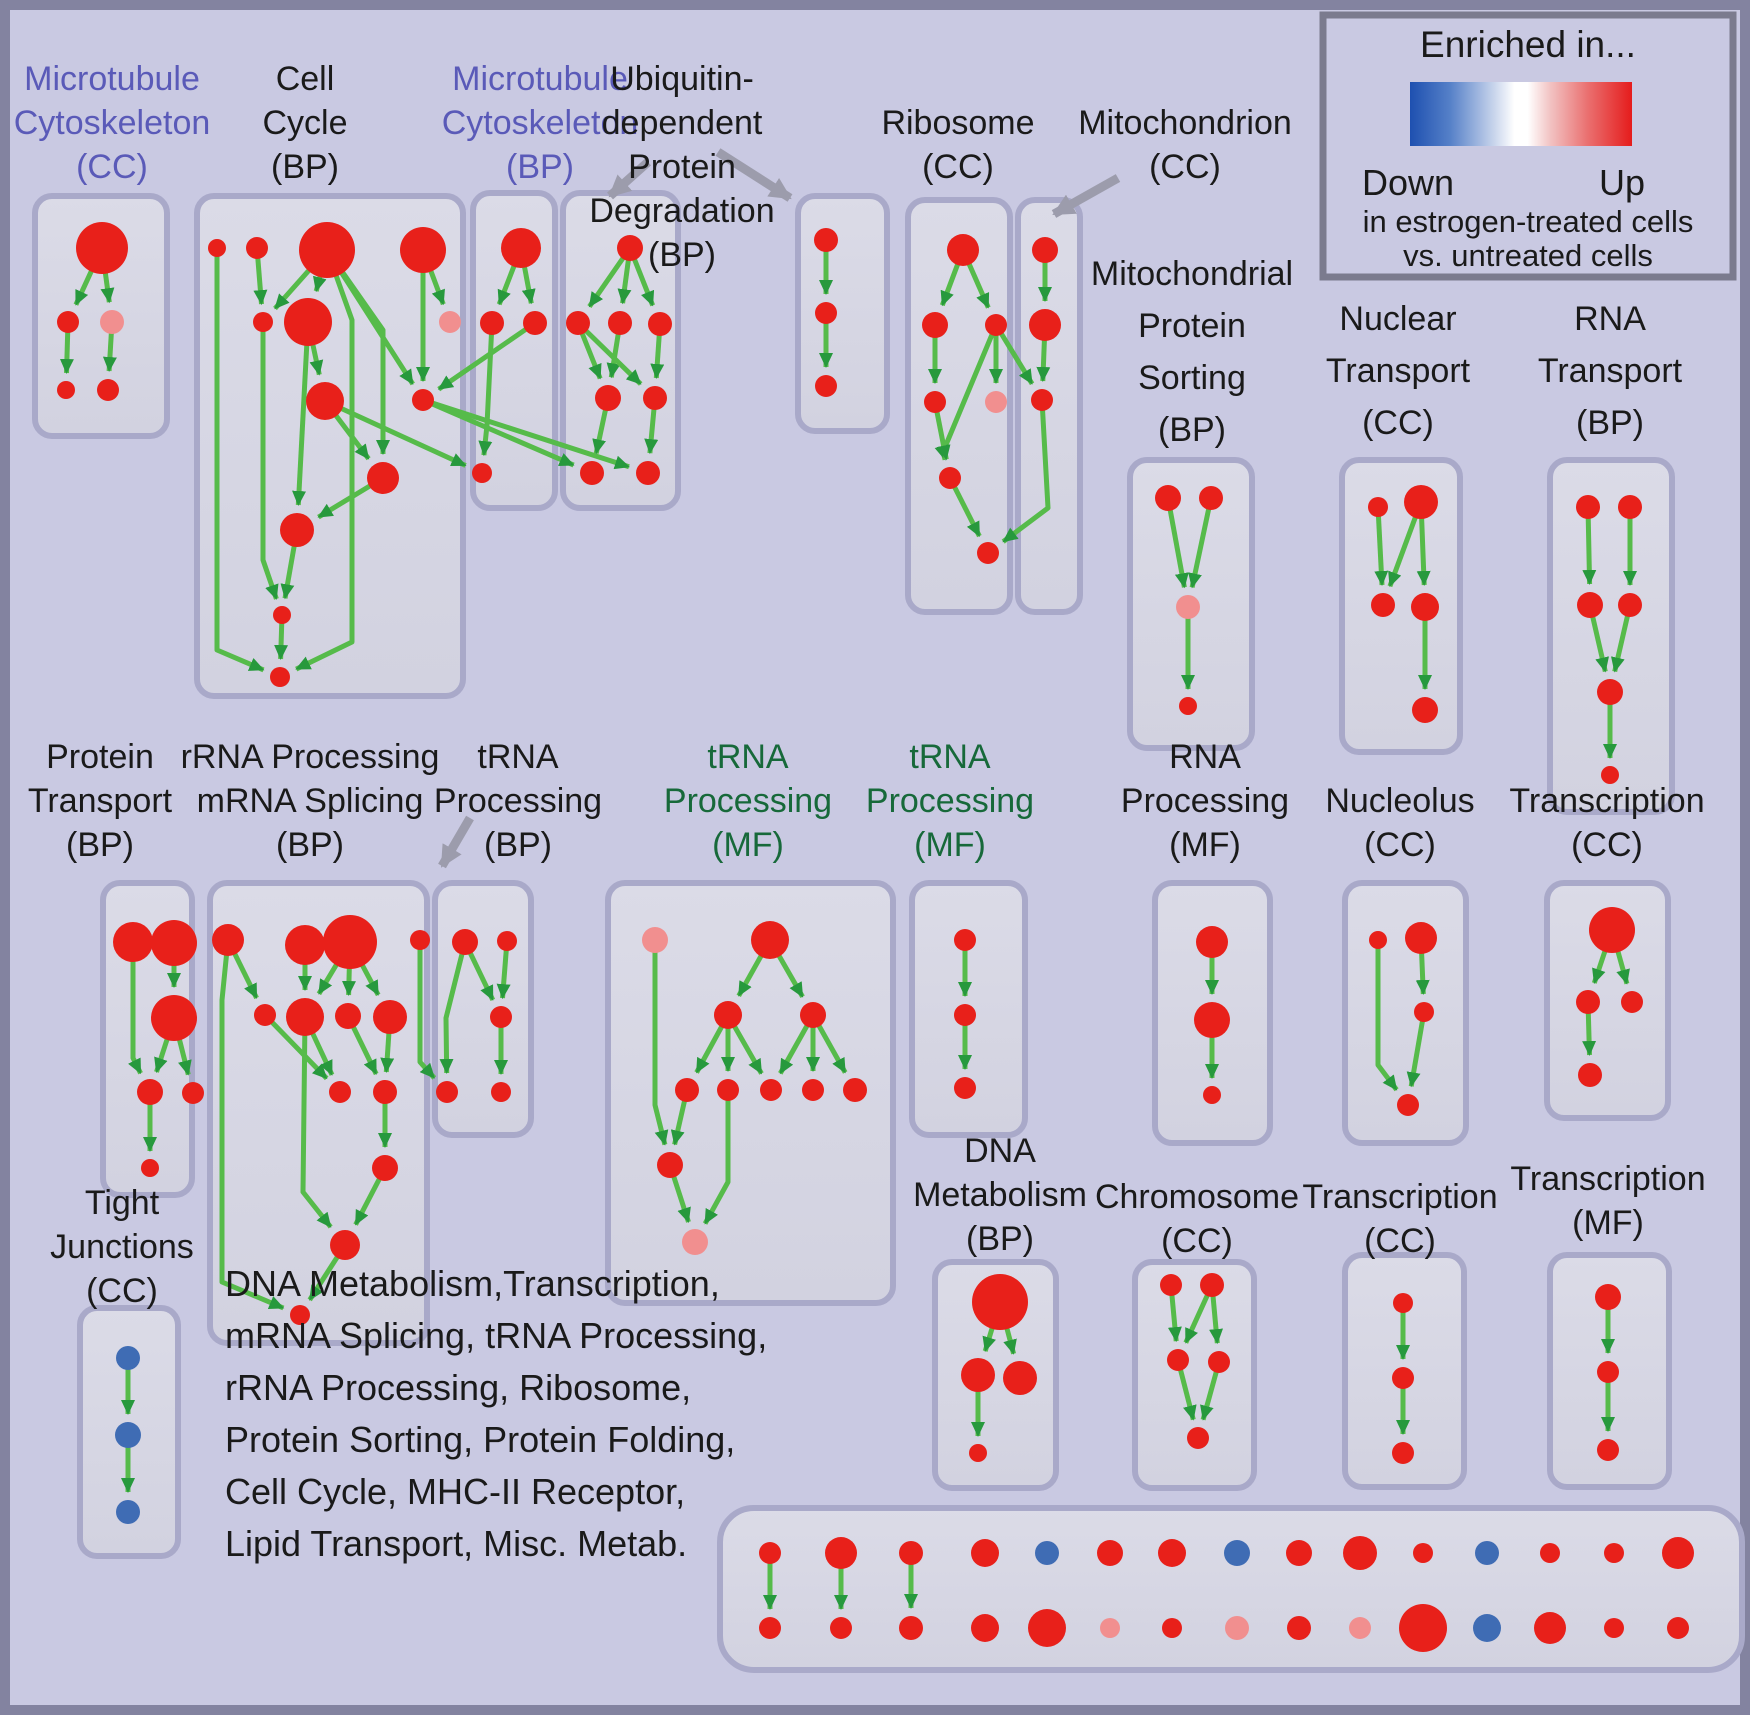 The image size is (1750, 1715). Describe the element at coordinates (1528, 146) in the screenshot. I see `legend-box` at that location.